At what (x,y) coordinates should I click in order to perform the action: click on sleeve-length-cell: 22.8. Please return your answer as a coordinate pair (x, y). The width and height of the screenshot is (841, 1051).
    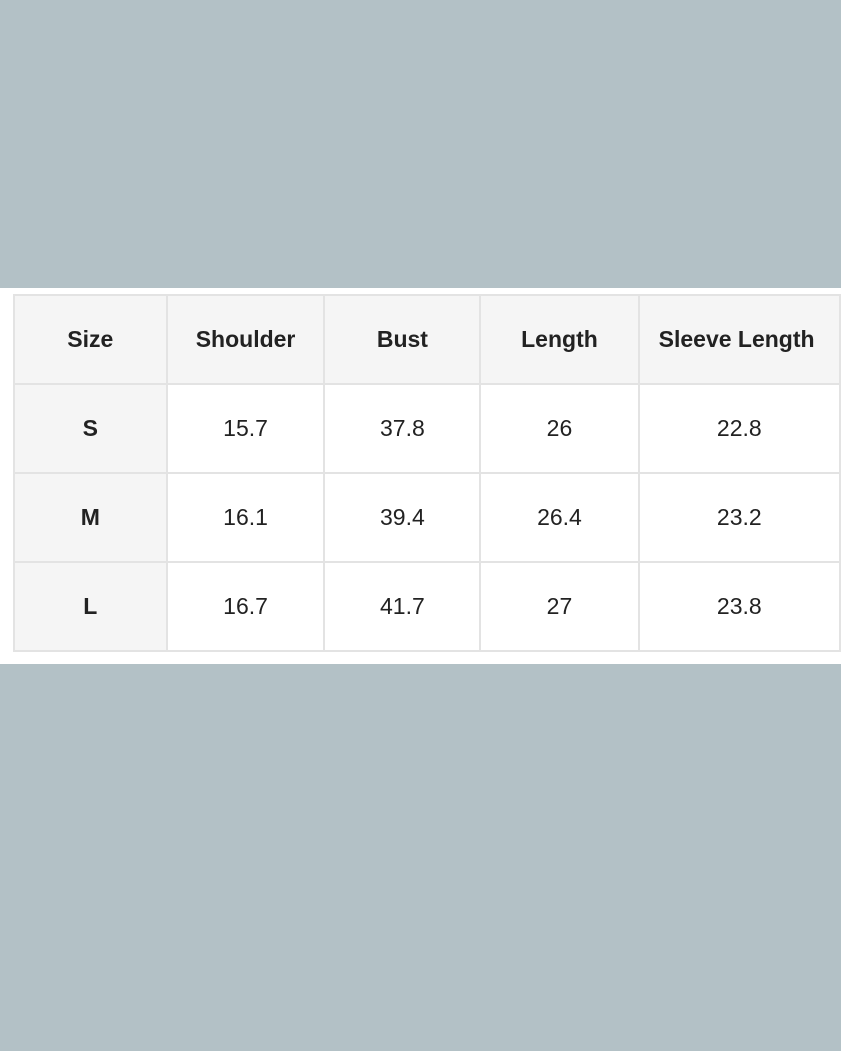
    Looking at the image, I should click on (739, 428).